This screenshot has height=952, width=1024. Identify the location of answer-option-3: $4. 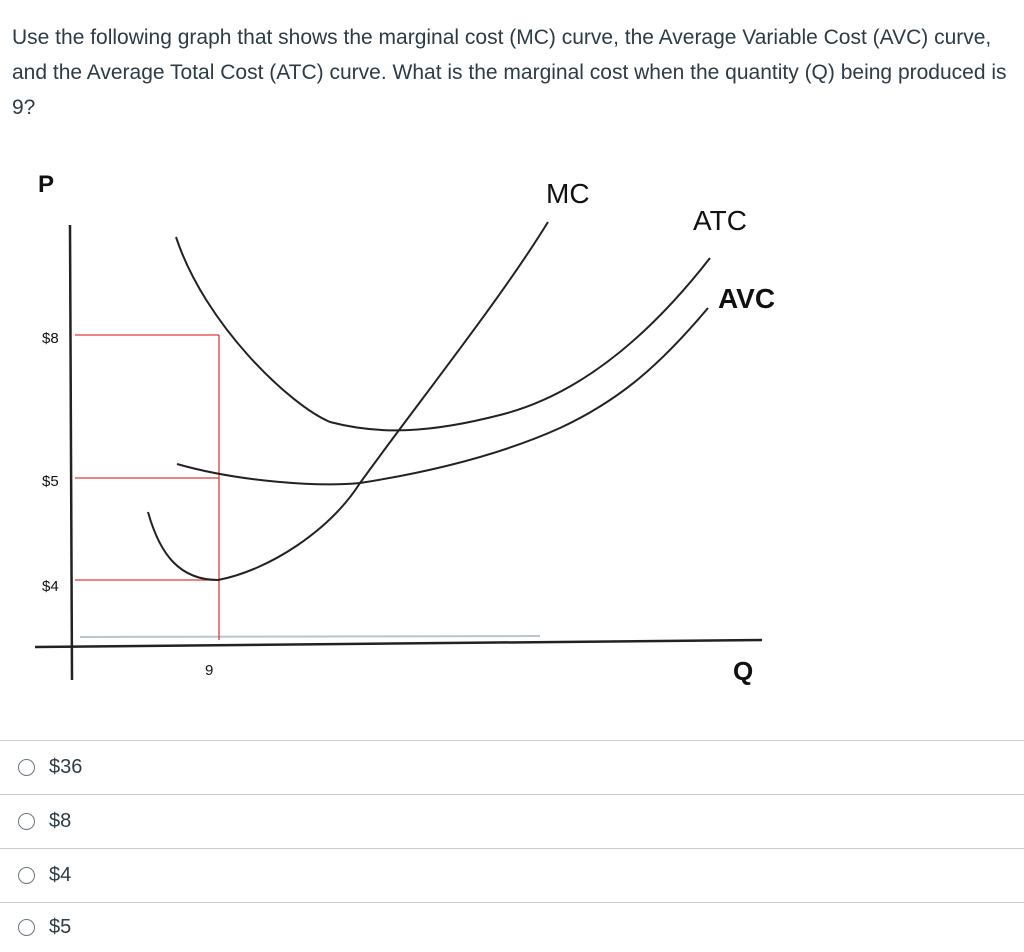
(512, 875).